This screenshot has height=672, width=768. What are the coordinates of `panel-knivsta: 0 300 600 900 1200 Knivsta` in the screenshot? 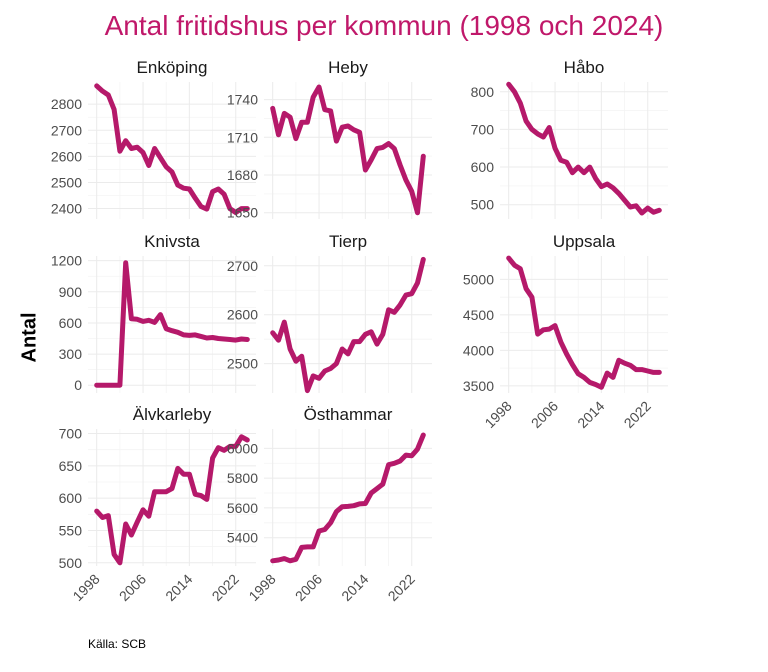 It's located at (153, 312).